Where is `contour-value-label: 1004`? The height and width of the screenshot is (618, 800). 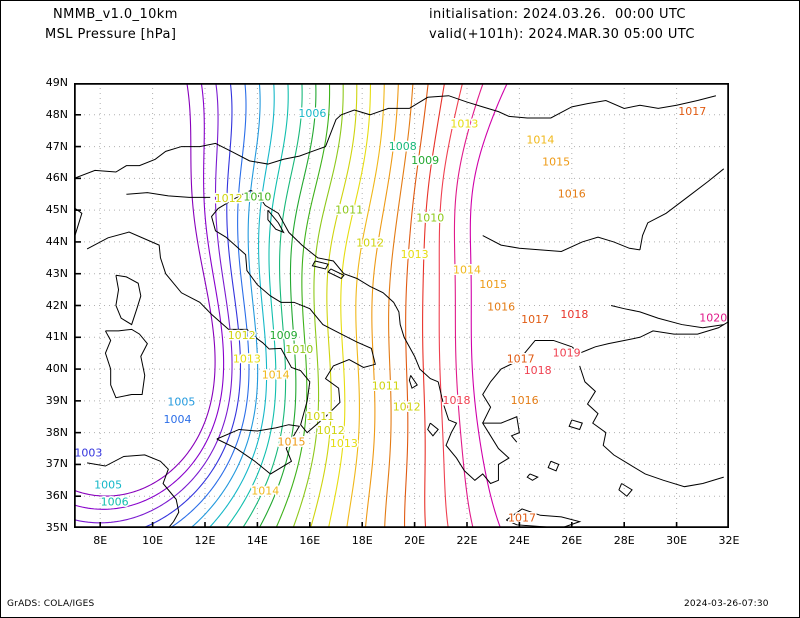
contour-value-label: 1004 is located at coordinates (178, 419).